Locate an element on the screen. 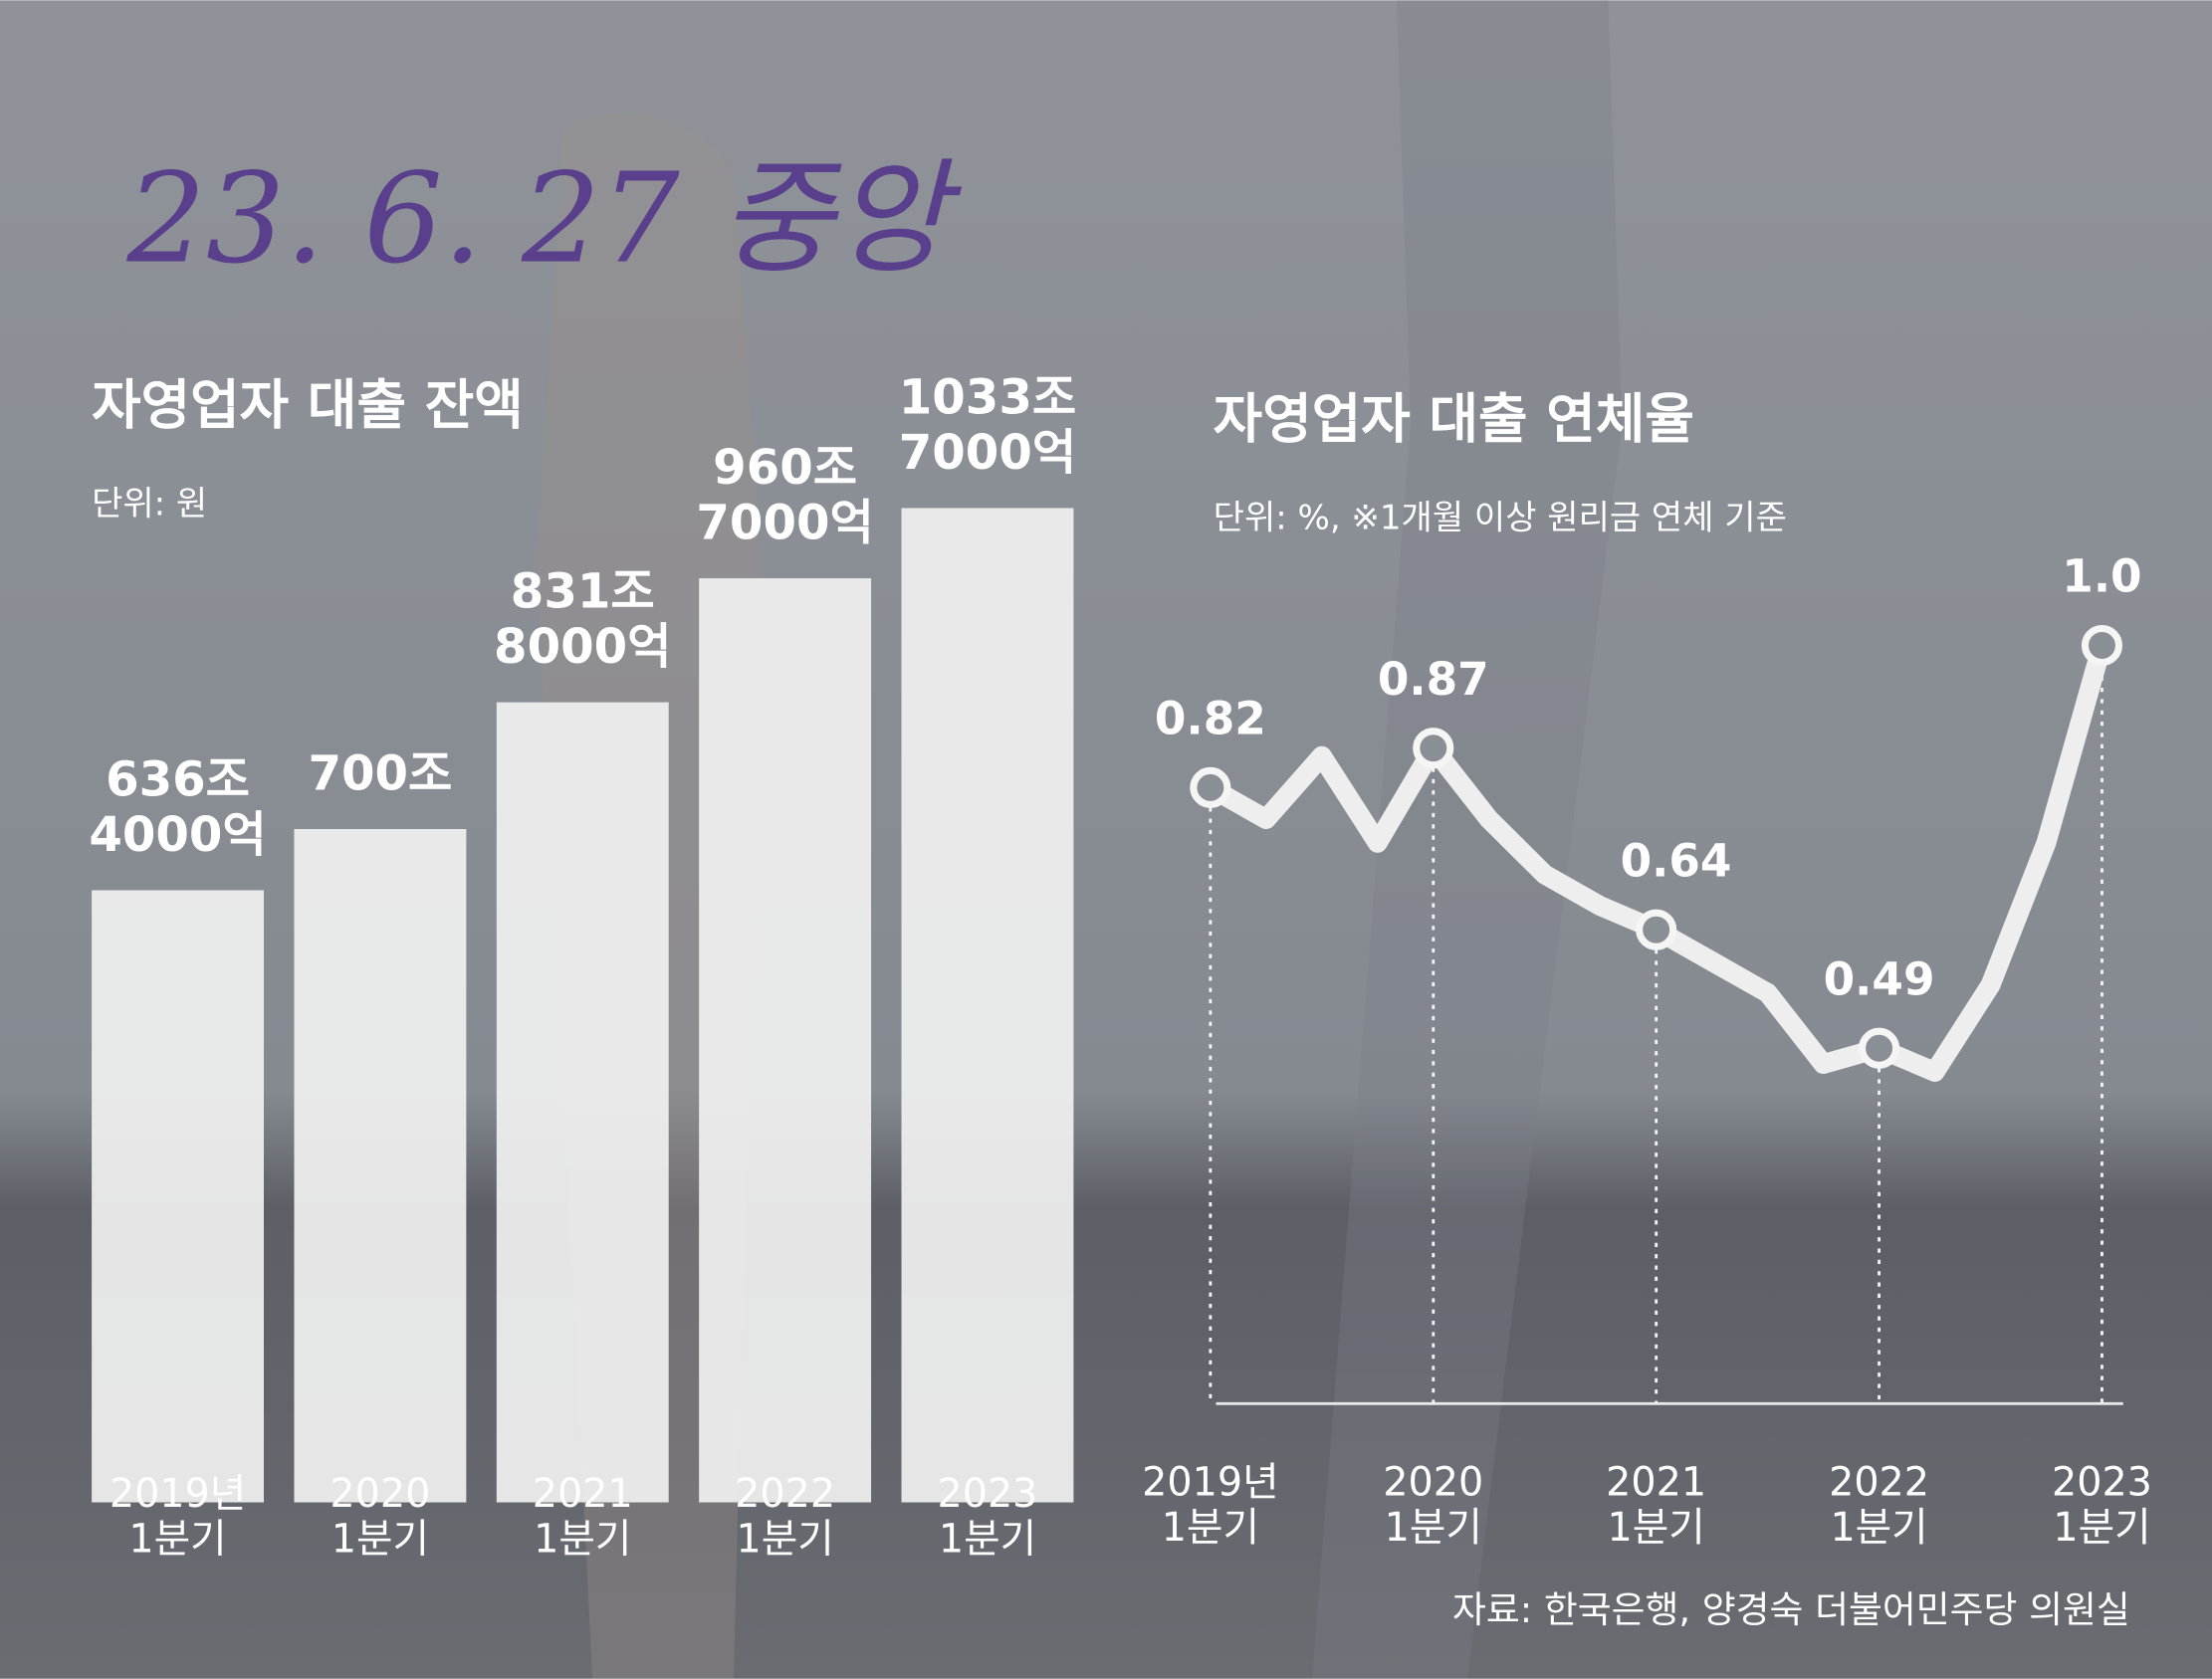 Image resolution: width=2212 pixels, height=1679 pixels. chart-subtitle: 단위: 원 is located at coordinates (149, 505).